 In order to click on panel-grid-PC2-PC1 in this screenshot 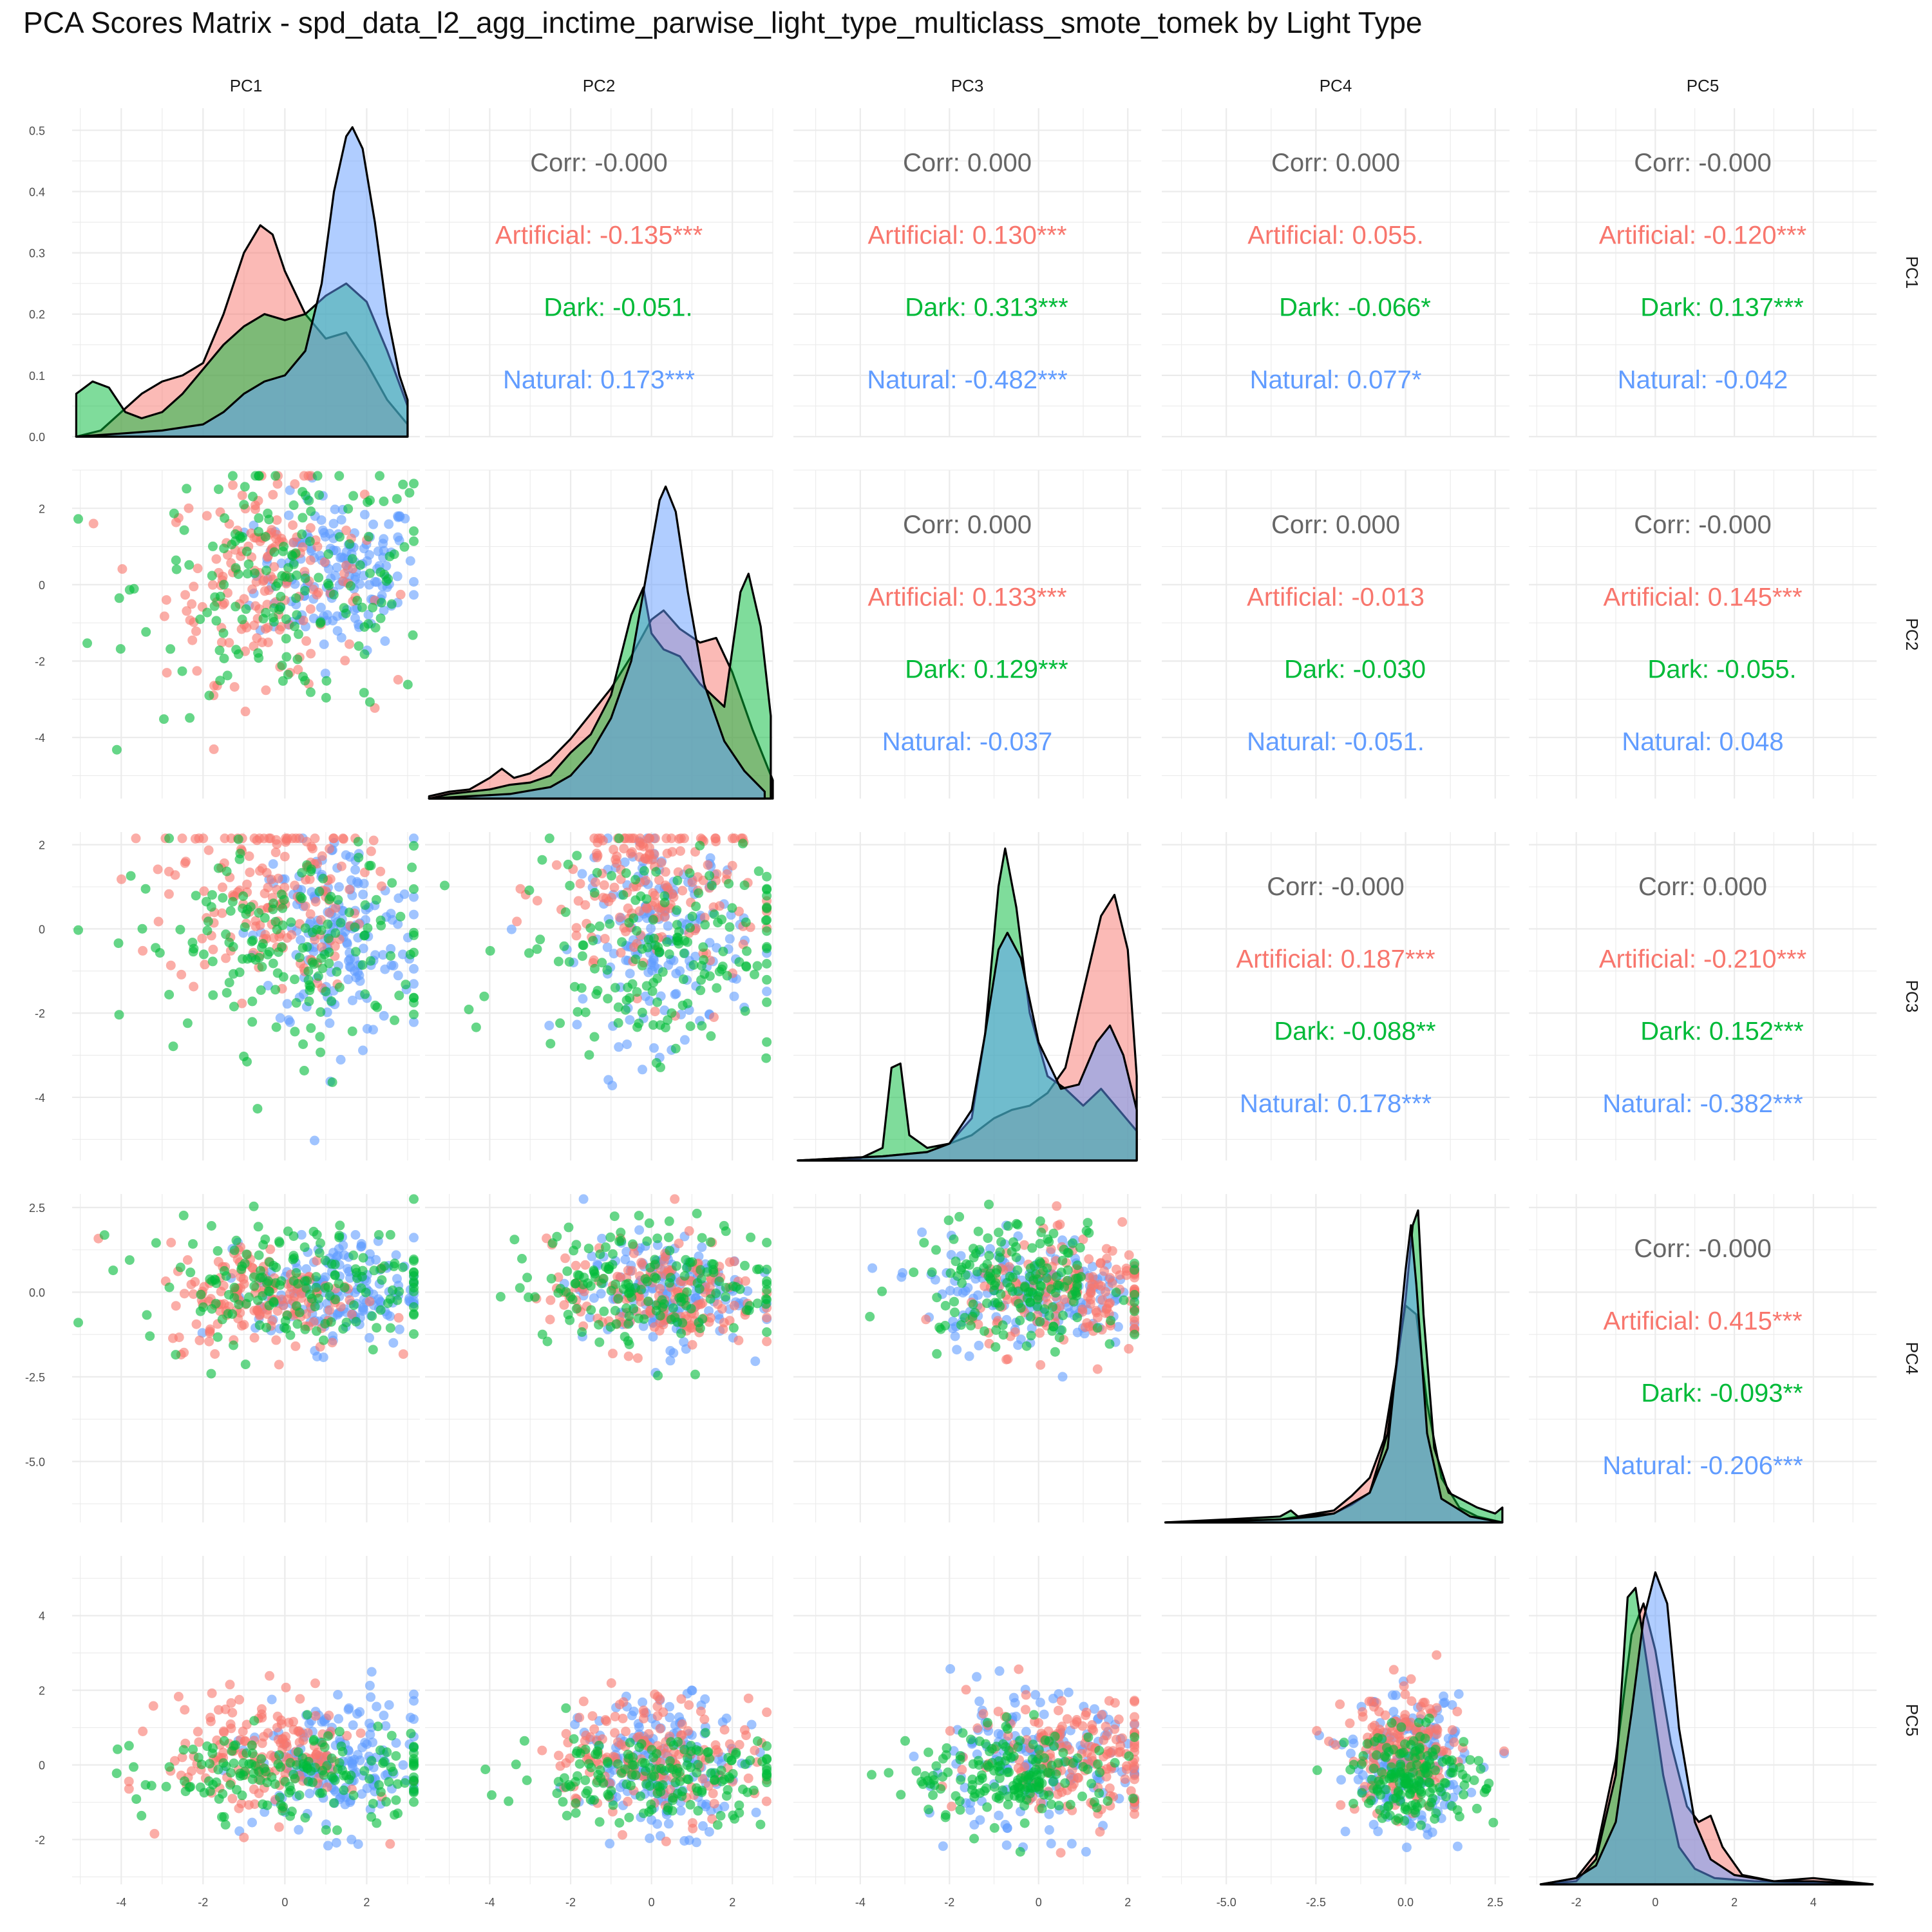, I will do `click(246, 634)`.